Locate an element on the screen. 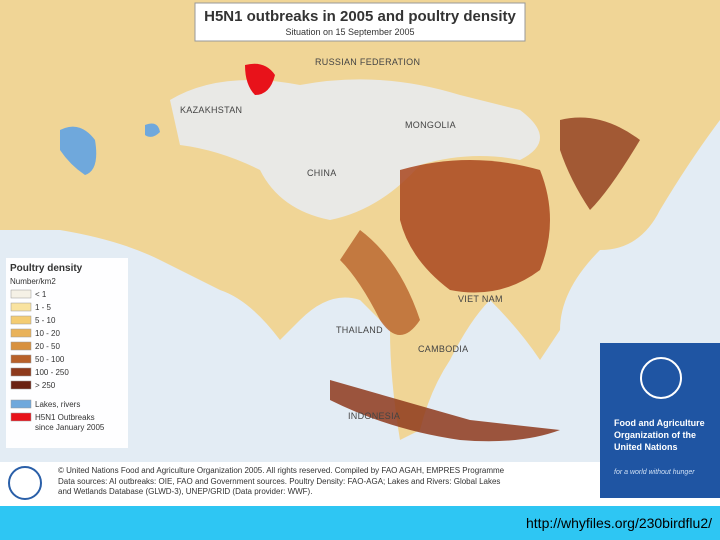 This screenshot has height=540, width=720. place-label: THAILAND is located at coordinates (359, 330).